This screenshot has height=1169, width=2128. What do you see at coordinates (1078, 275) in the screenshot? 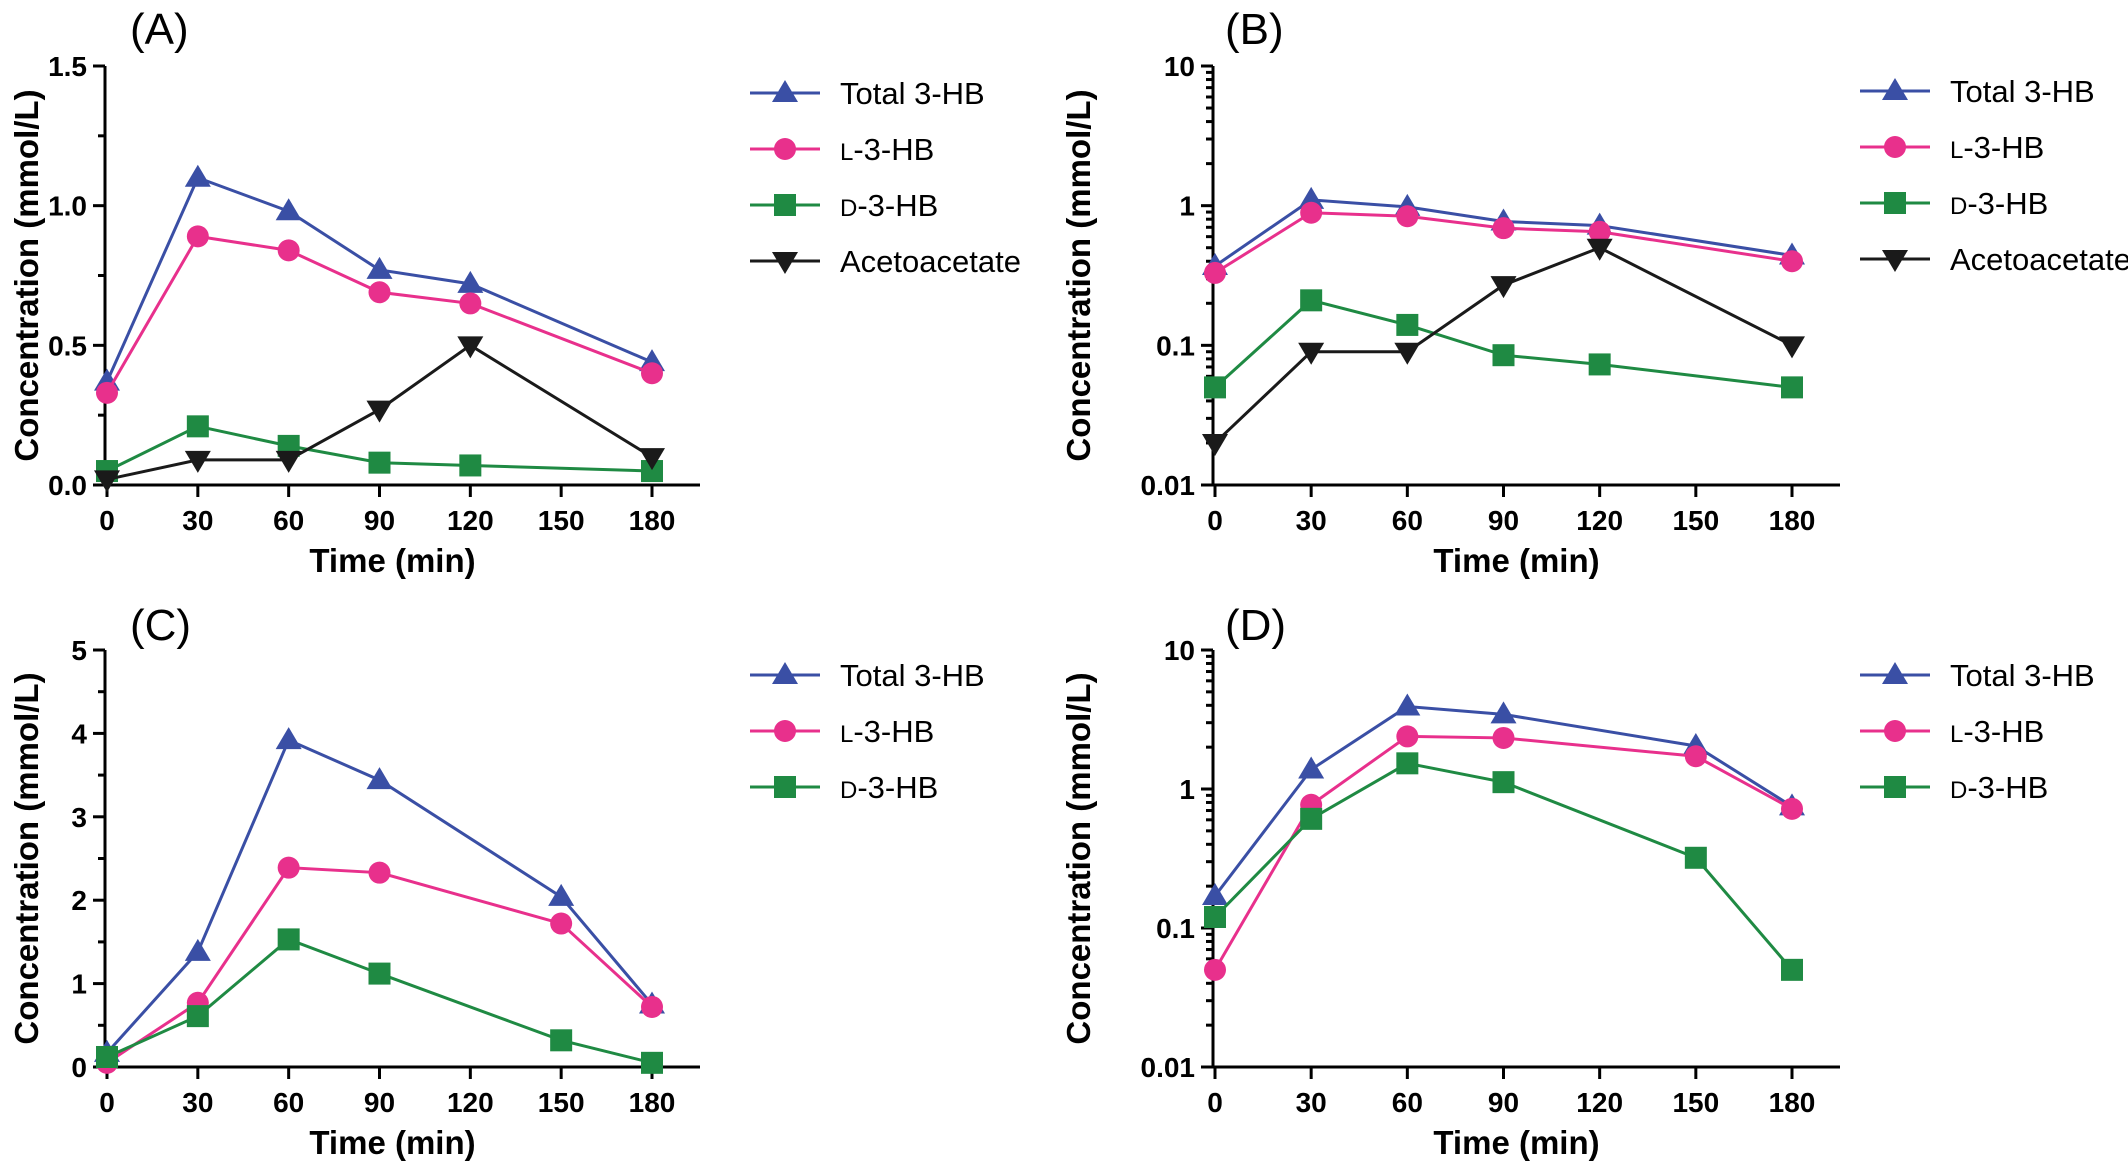
I see `y-axis-title: Concentration (mmol/L)` at bounding box center [1078, 275].